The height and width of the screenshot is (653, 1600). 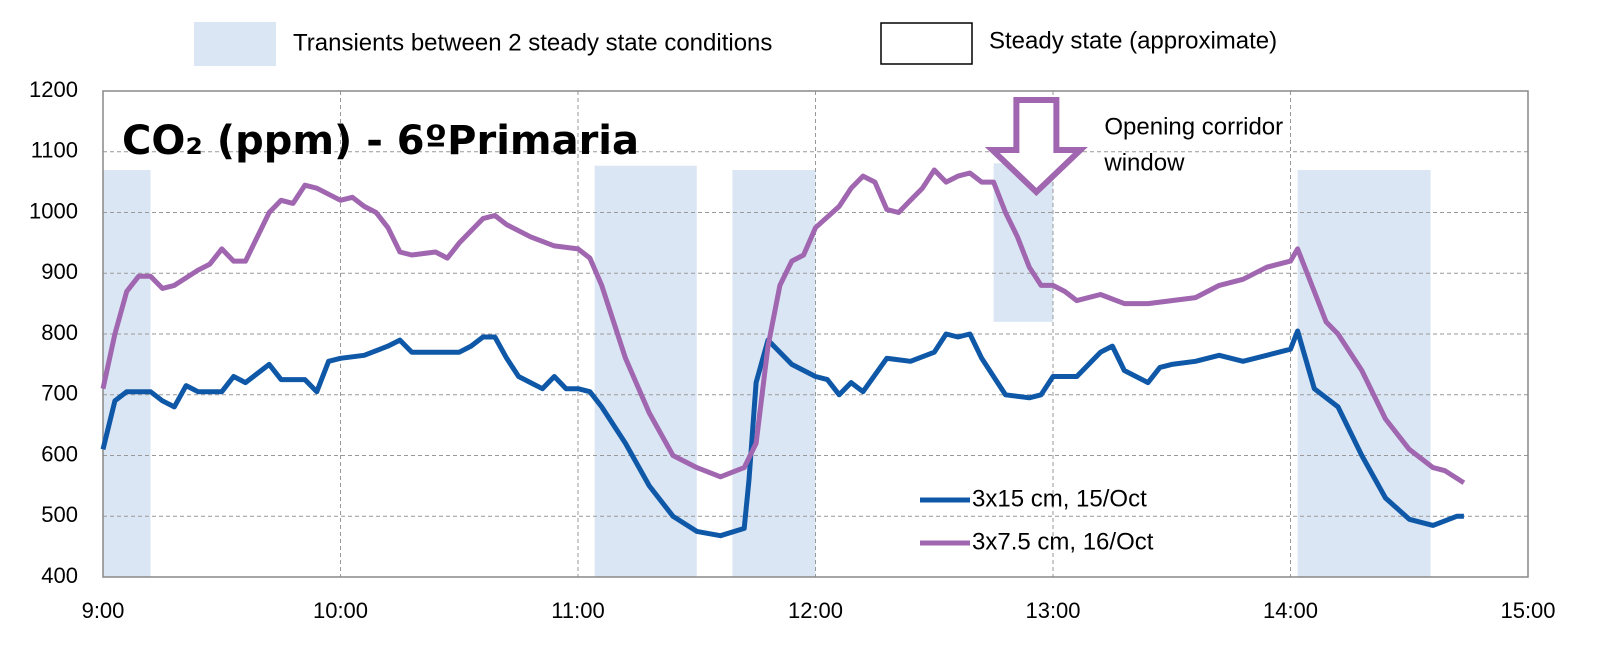 I want to click on x-tick-label: 13:00, so click(x=1052, y=610).